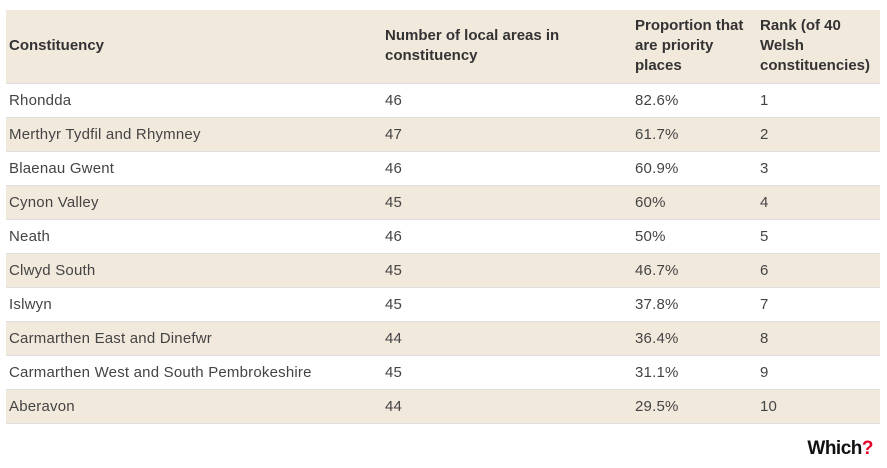 Image resolution: width=887 pixels, height=468 pixels. I want to click on cell-proportion: 60.9%, so click(657, 168).